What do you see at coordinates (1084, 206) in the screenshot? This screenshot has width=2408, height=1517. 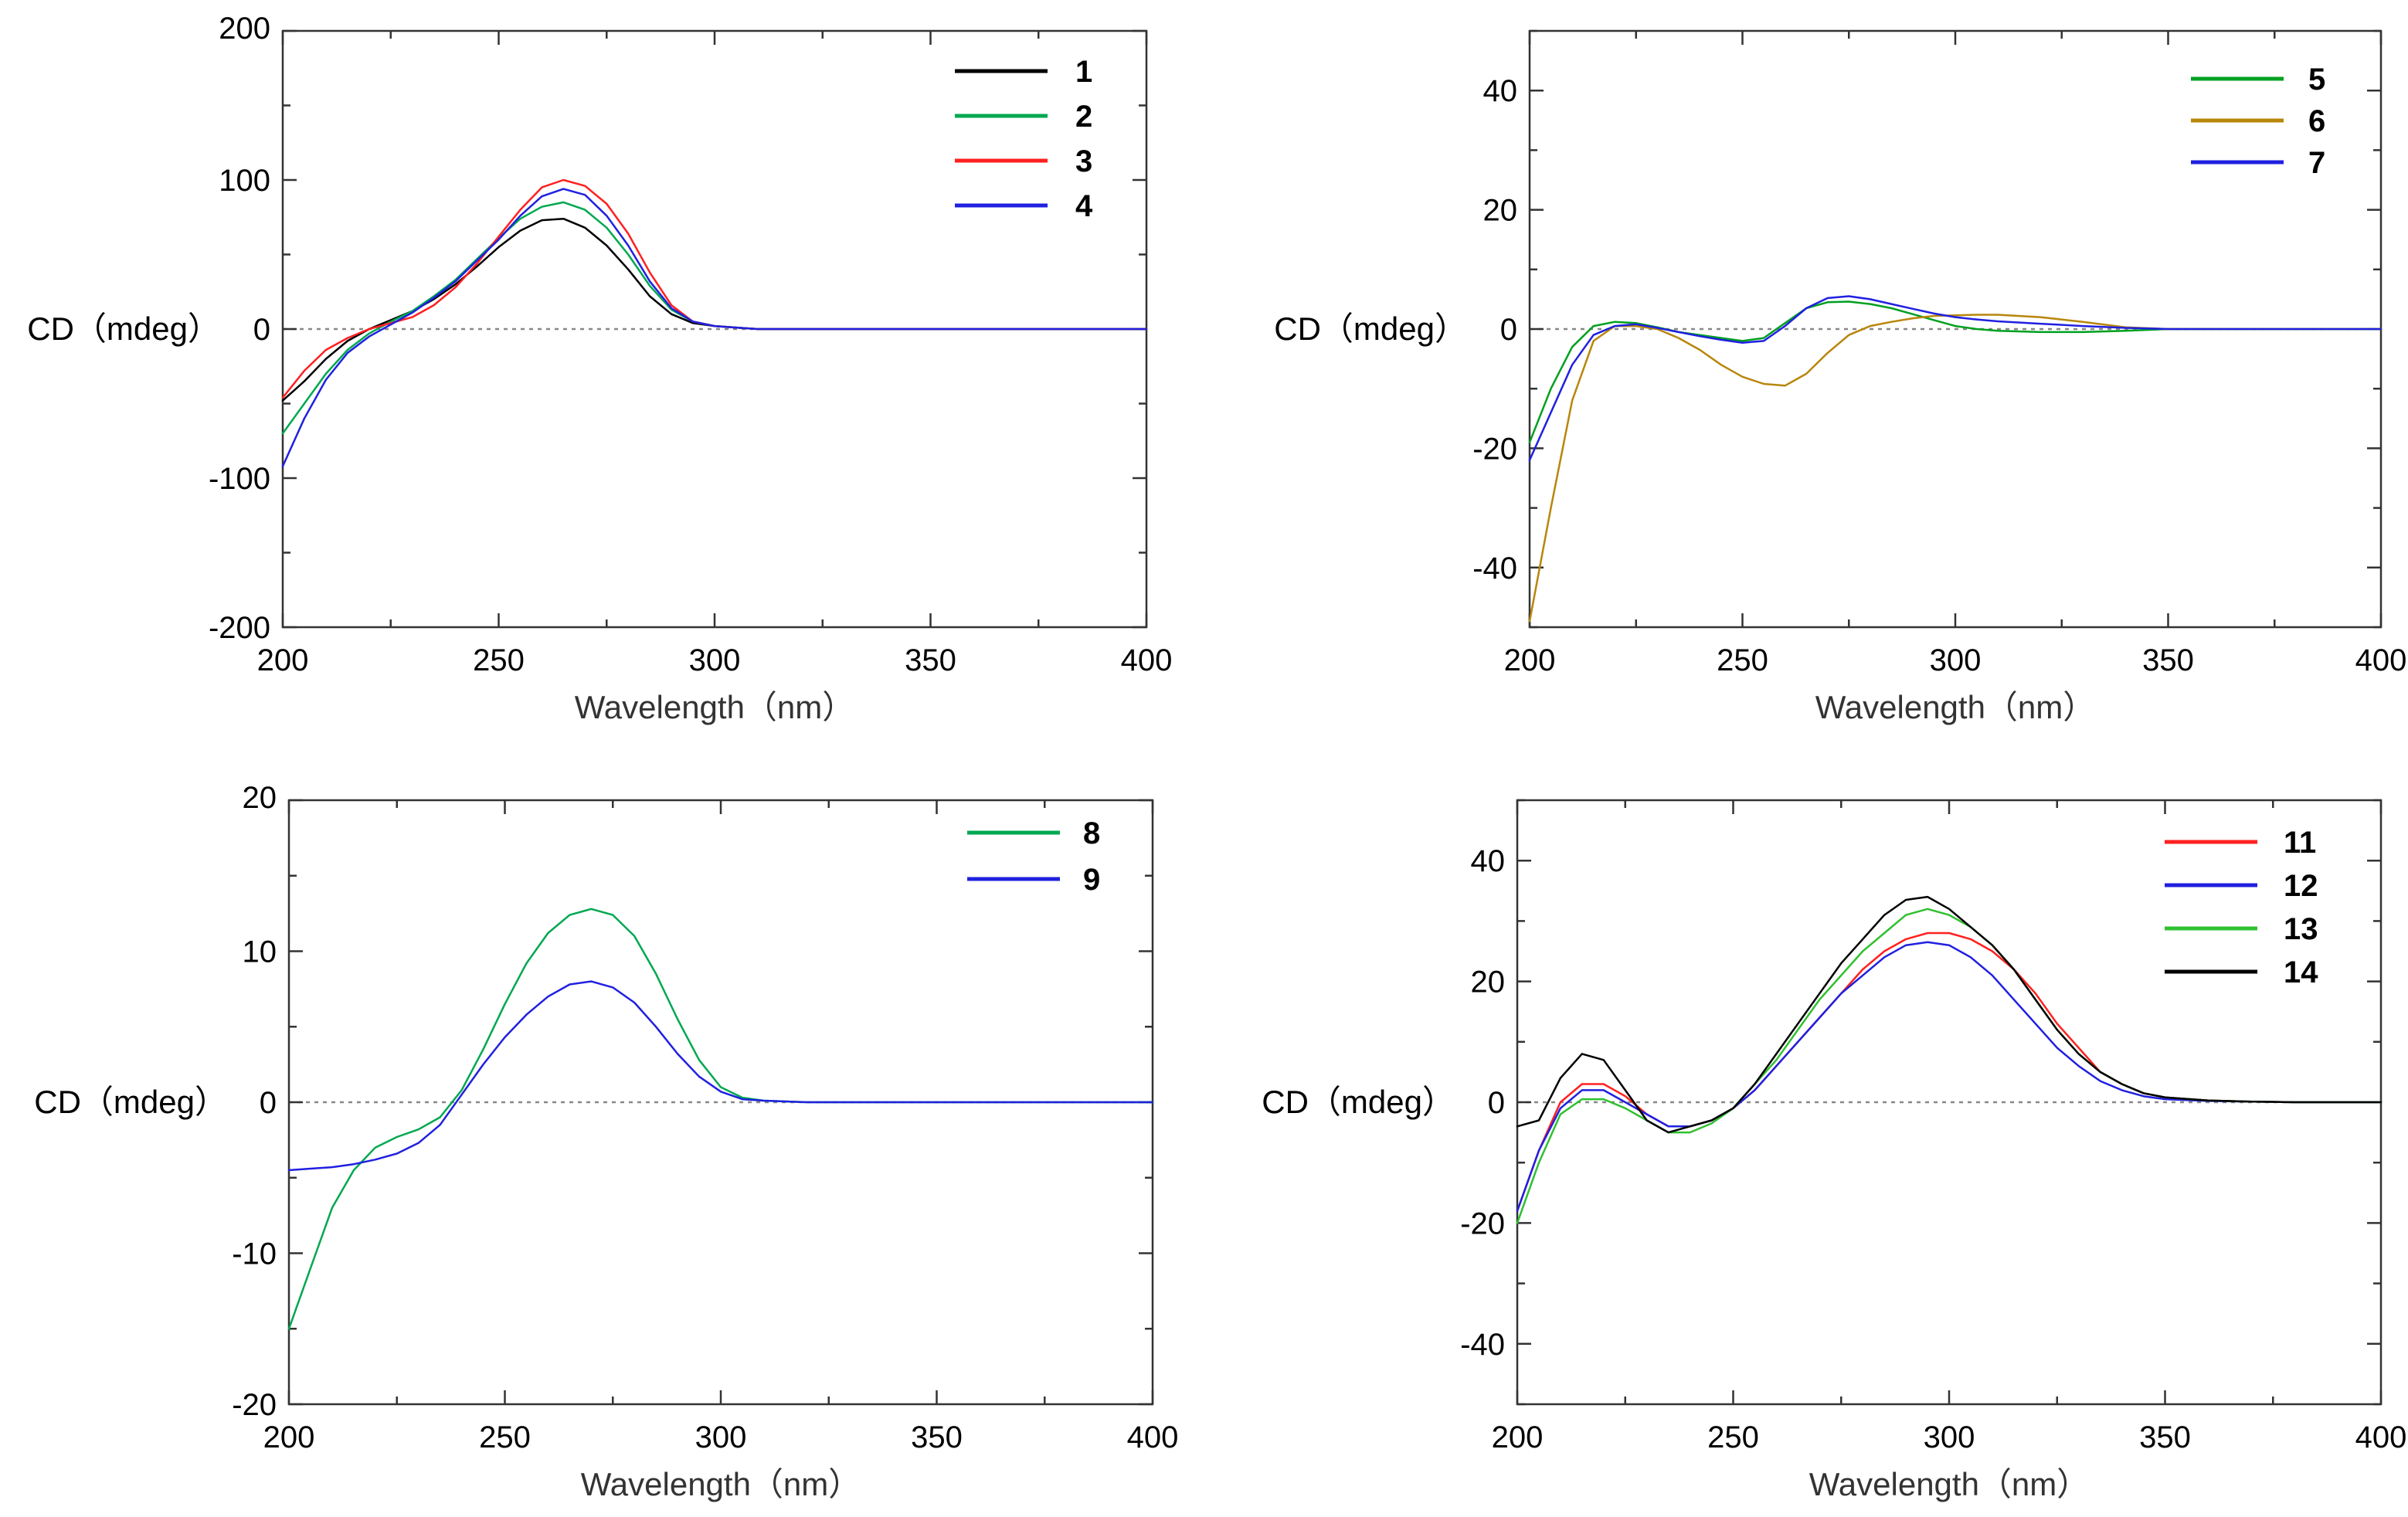 I see `legend-label-4: 4` at bounding box center [1084, 206].